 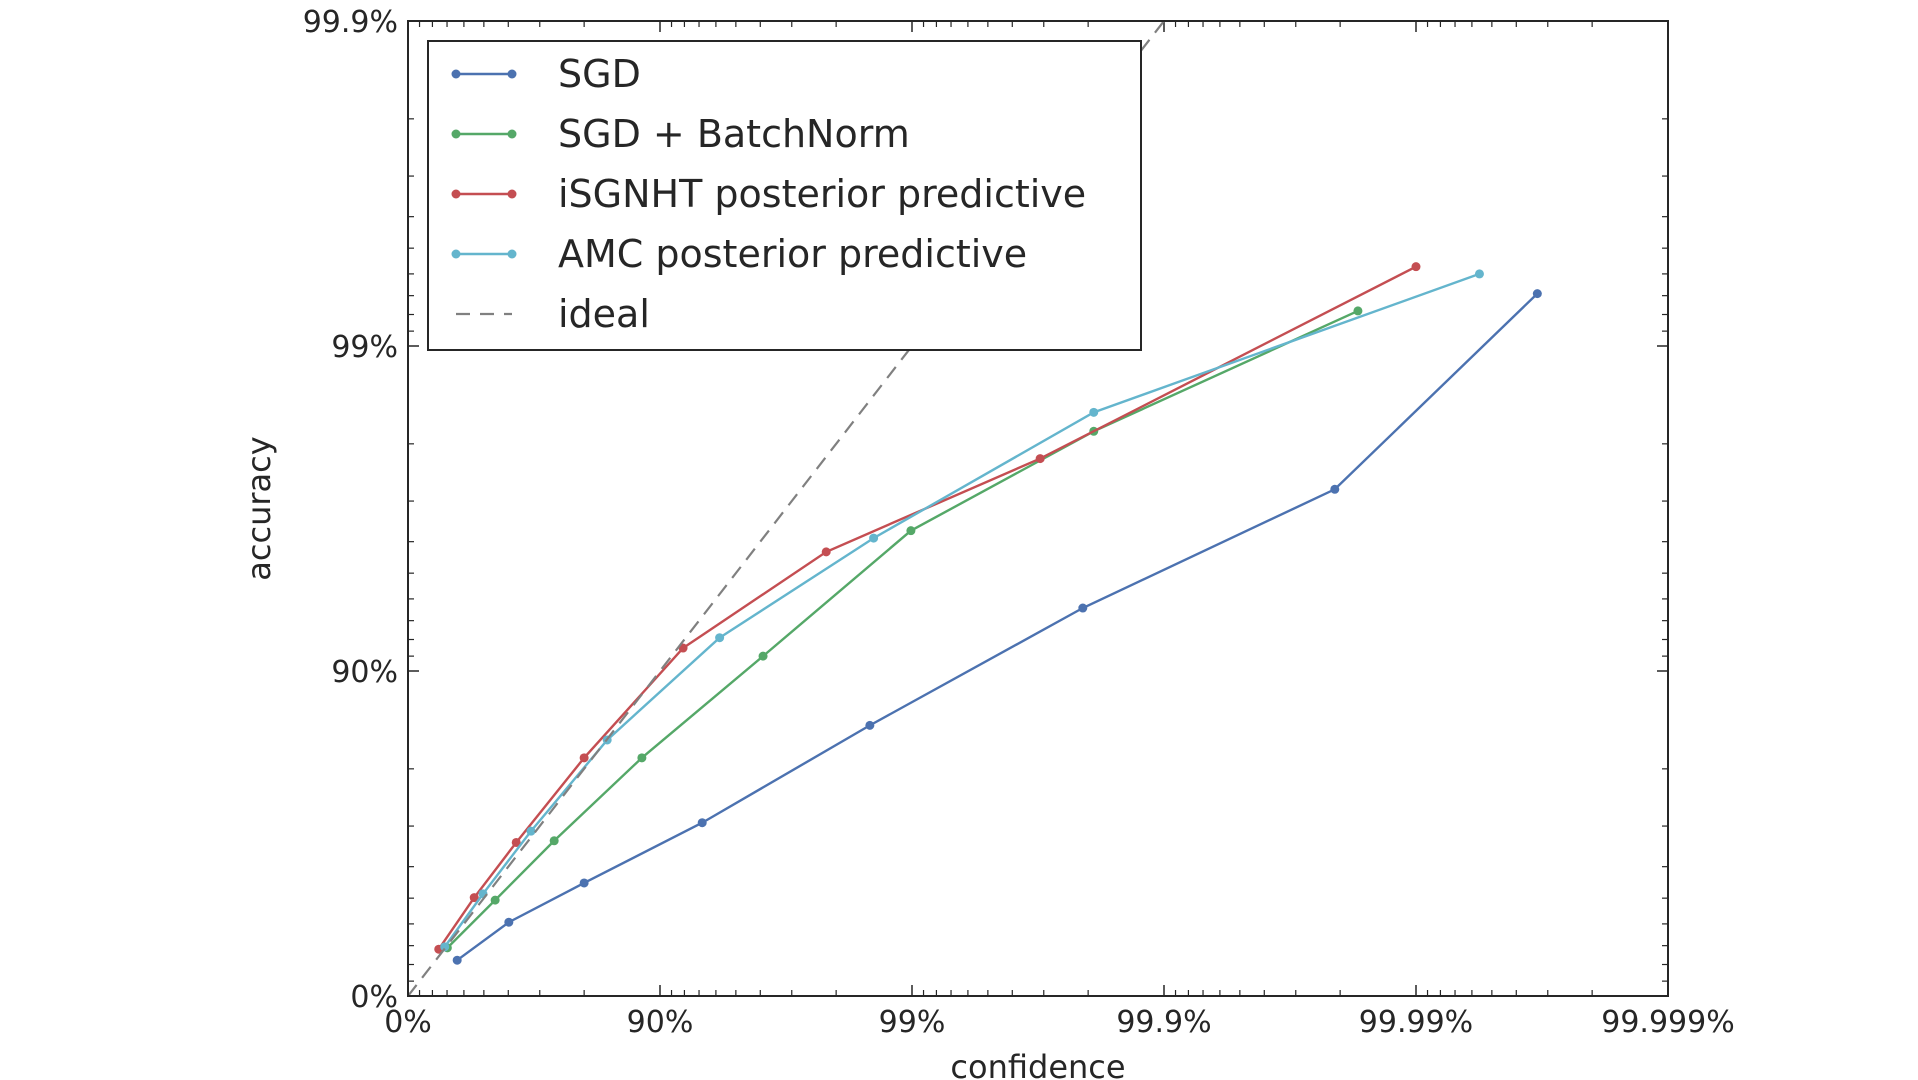 What do you see at coordinates (660, 1022) in the screenshot?
I see `x-tick-label: 90%` at bounding box center [660, 1022].